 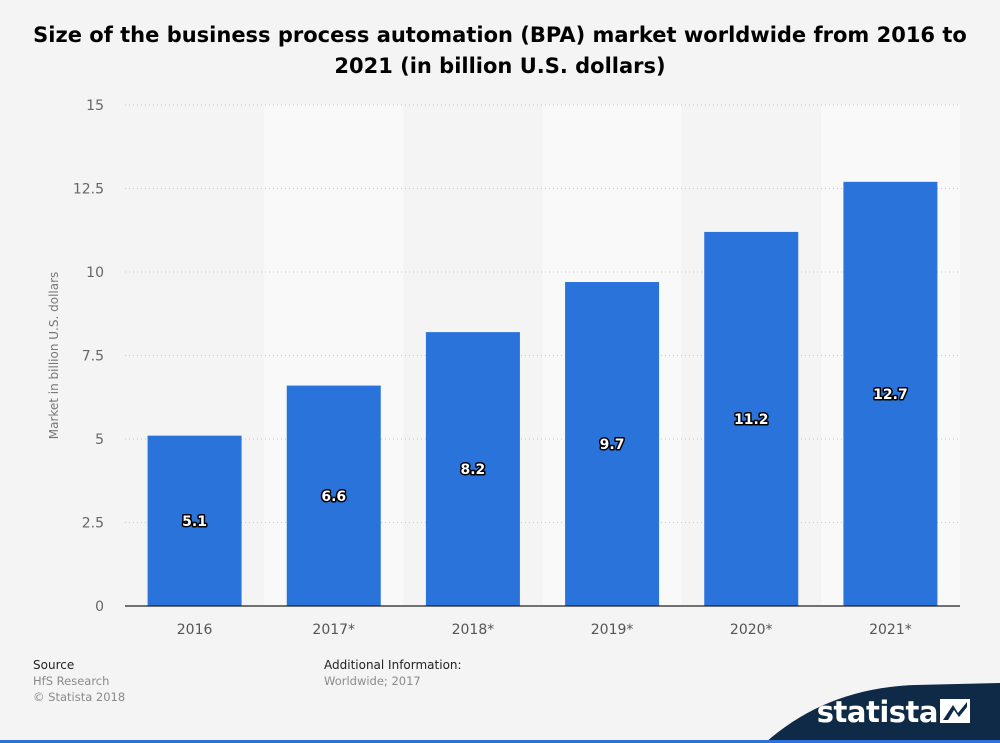 What do you see at coordinates (71, 681) in the screenshot?
I see `source-line-1: HfS Research` at bounding box center [71, 681].